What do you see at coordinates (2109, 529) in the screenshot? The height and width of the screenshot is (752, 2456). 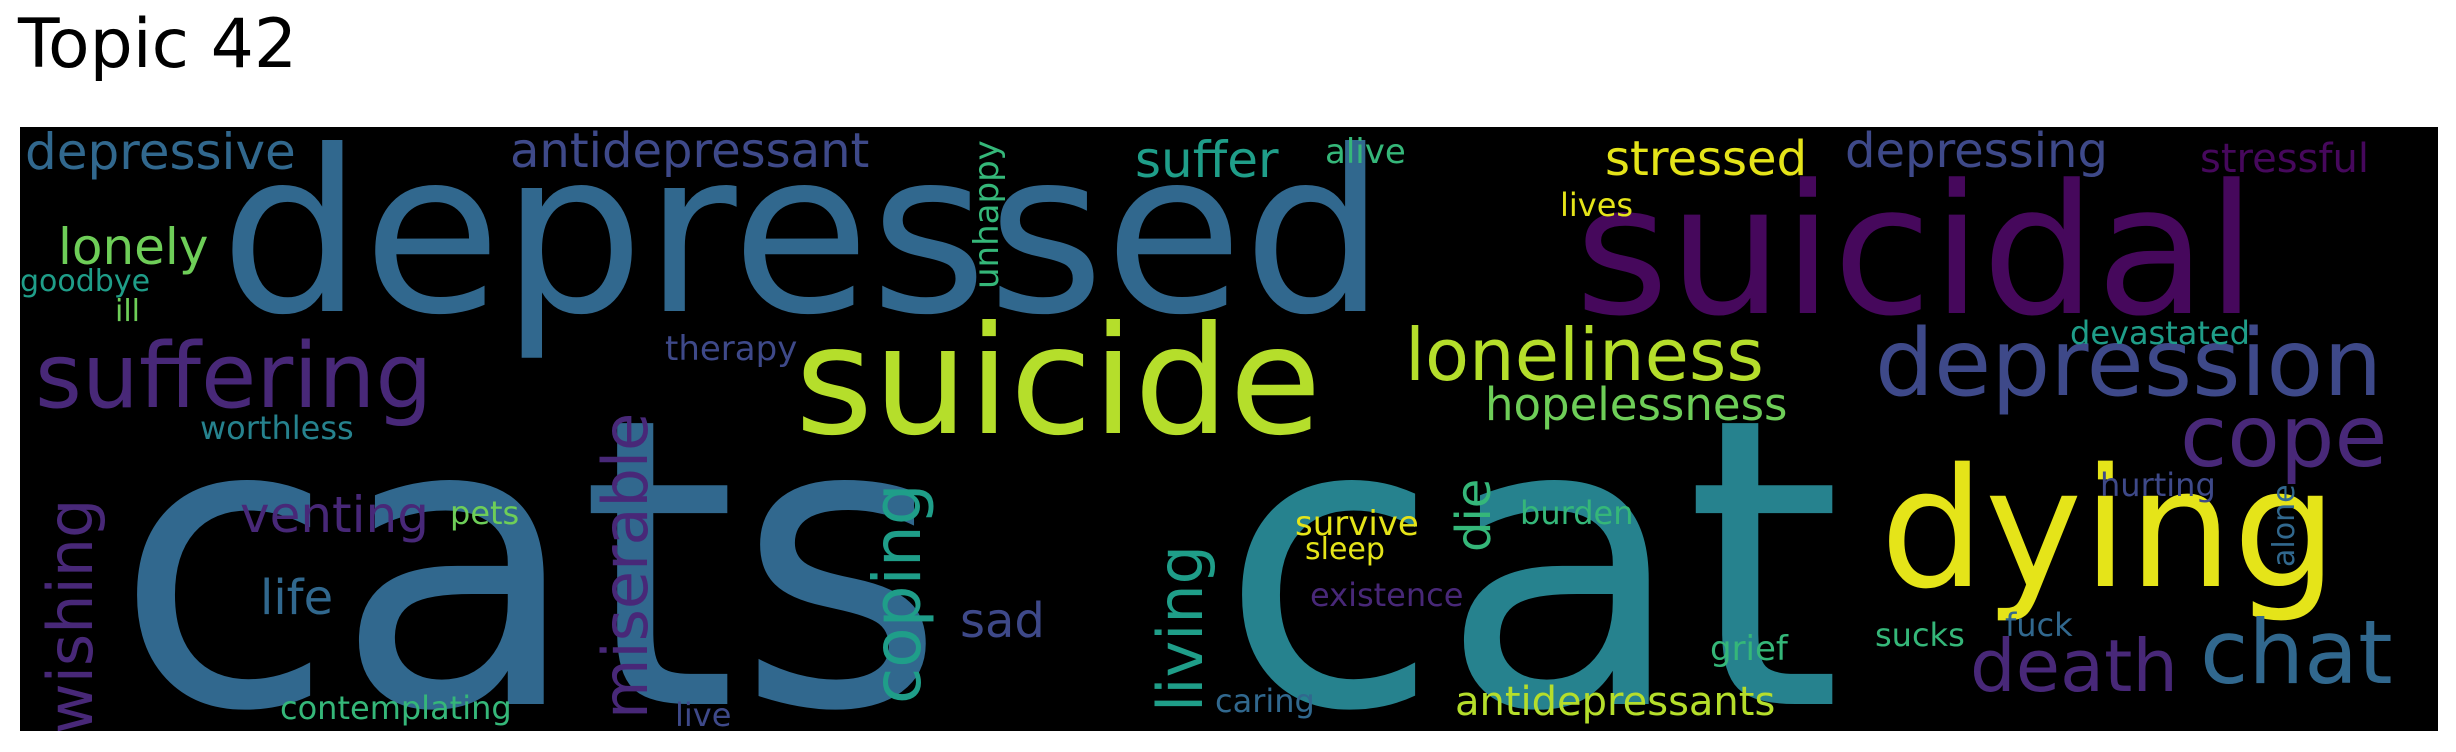 I see `word-dying: dying` at bounding box center [2109, 529].